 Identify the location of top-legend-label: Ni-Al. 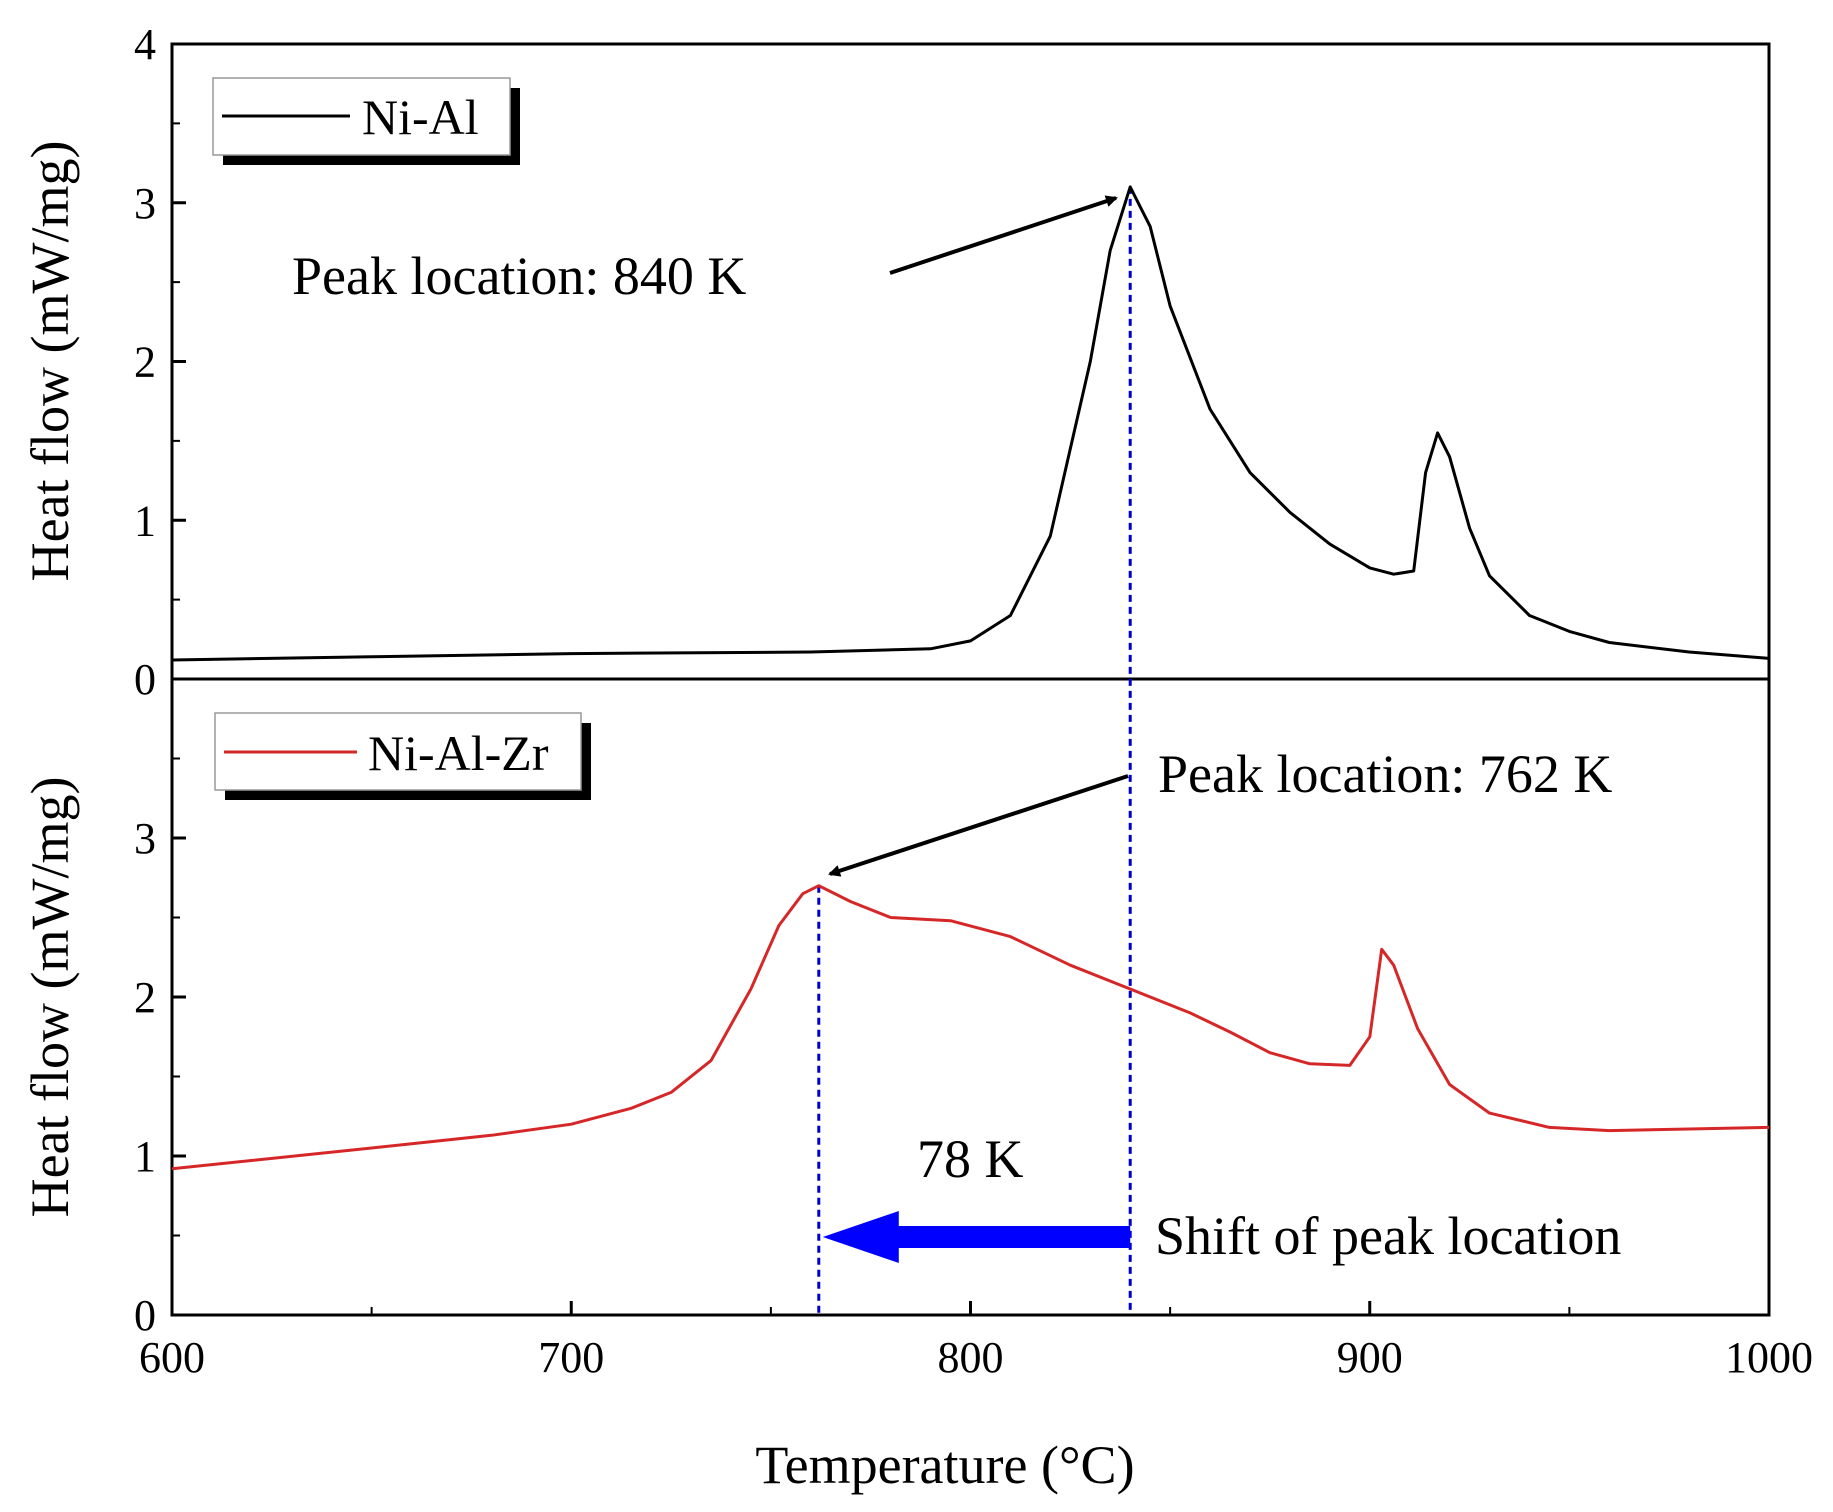
(420, 117).